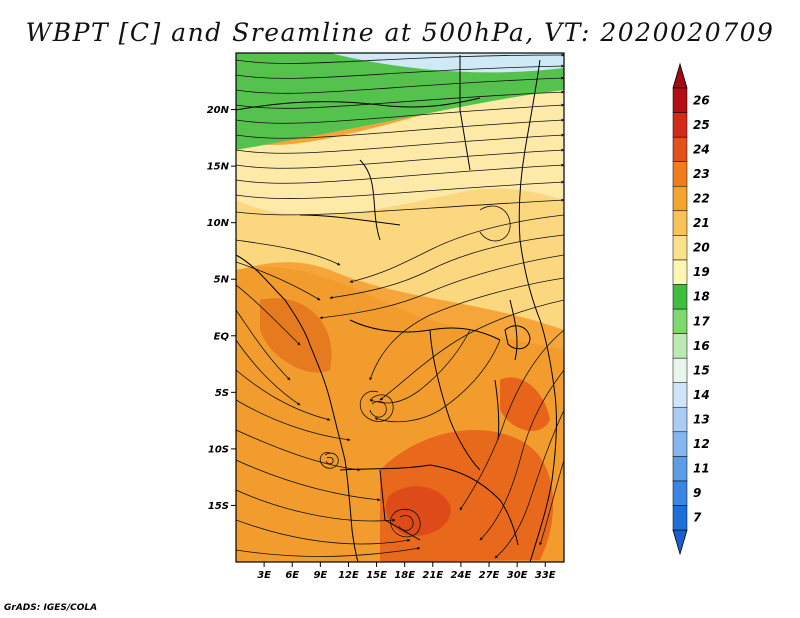 The width and height of the screenshot is (800, 618). What do you see at coordinates (701, 395) in the screenshot?
I see `colorbar-label: 14` at bounding box center [701, 395].